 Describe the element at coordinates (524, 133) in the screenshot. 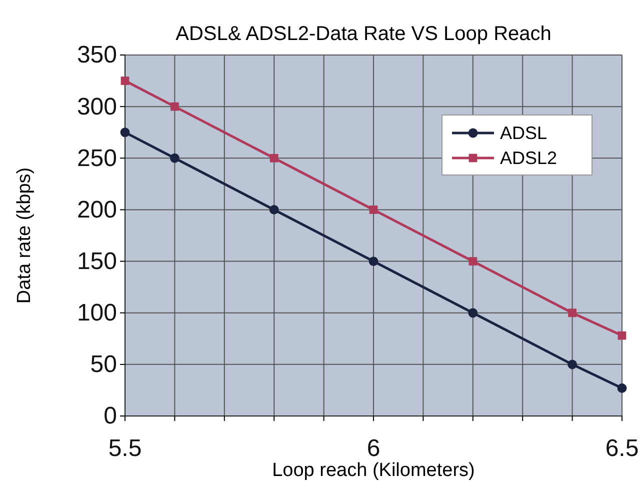

I see `legend-label: ADSL` at that location.